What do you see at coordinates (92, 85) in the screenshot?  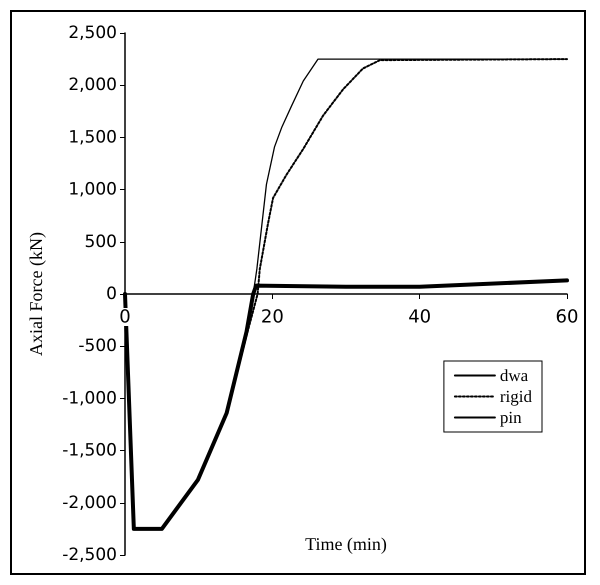 I see `y-tick-label: 2,000` at bounding box center [92, 85].